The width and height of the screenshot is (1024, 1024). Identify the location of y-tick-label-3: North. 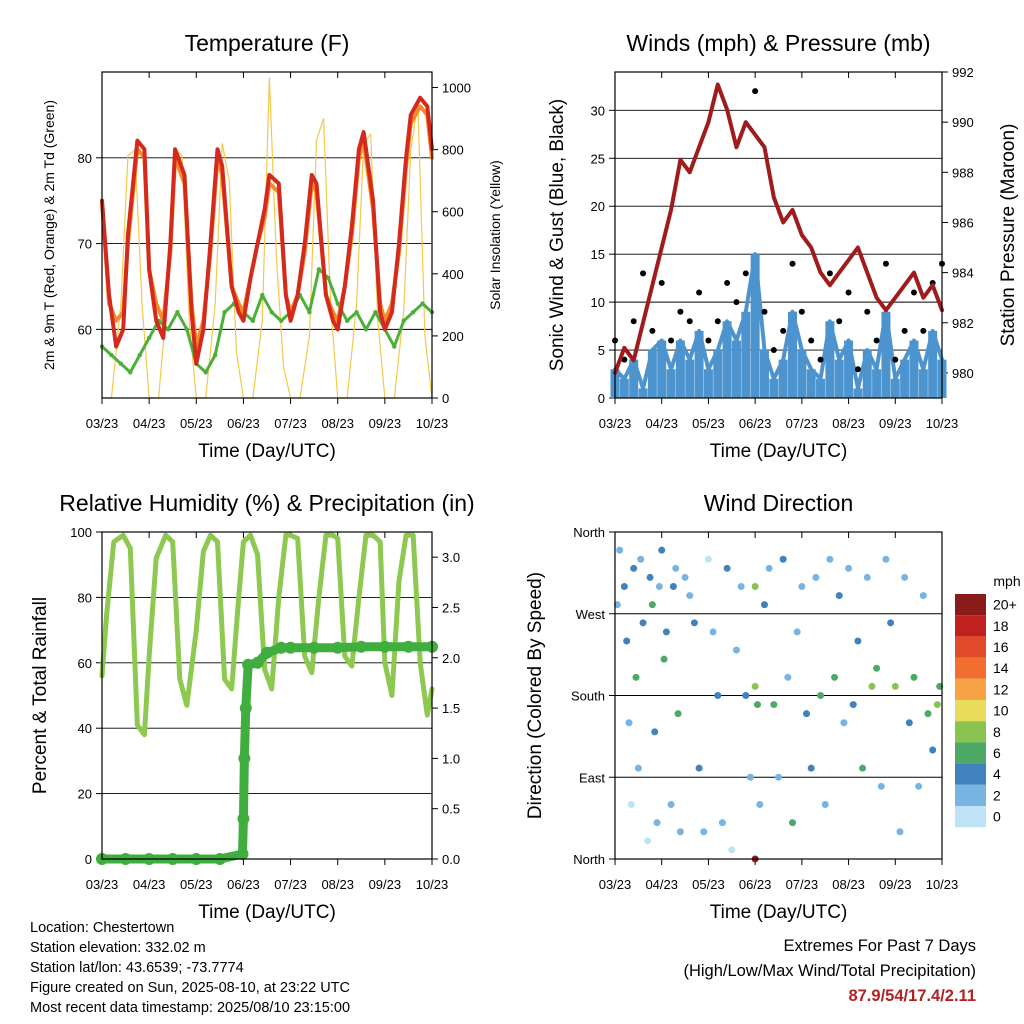
(589, 859).